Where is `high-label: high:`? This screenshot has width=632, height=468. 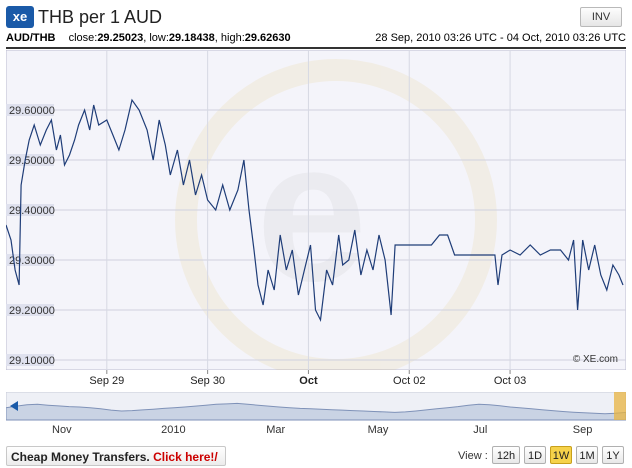 high-label: high: is located at coordinates (232, 38).